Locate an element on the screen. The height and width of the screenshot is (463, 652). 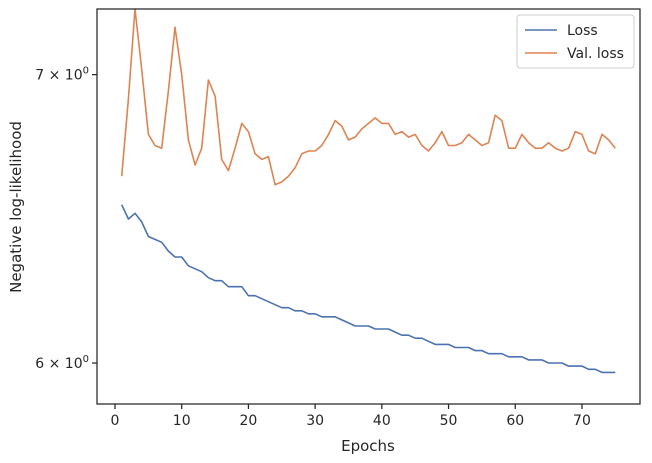
legend-box is located at coordinates (575, 41).